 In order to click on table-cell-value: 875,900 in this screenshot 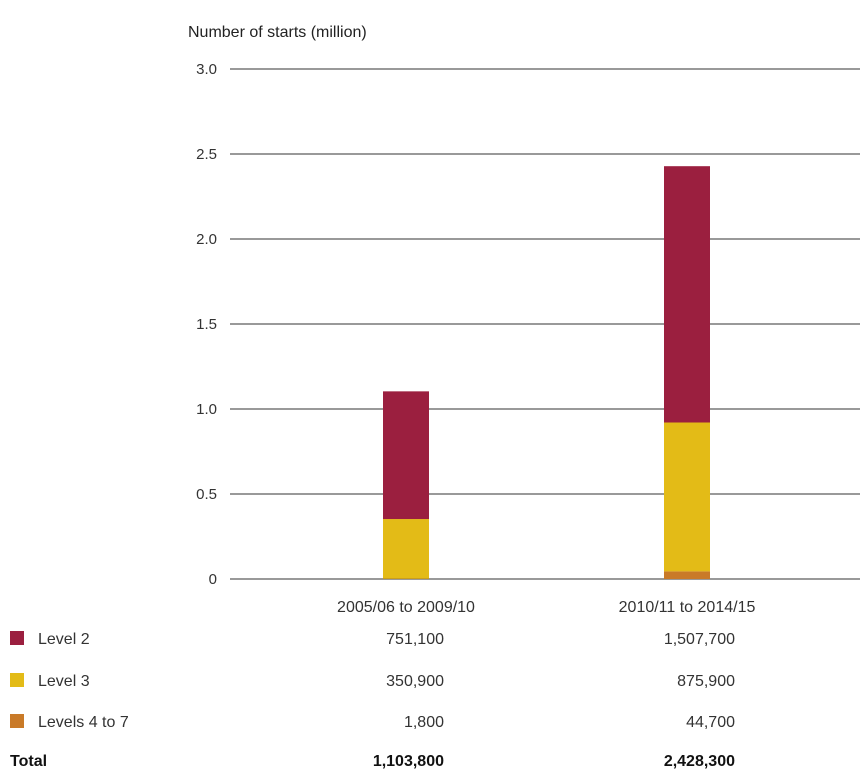, I will do `click(706, 681)`.